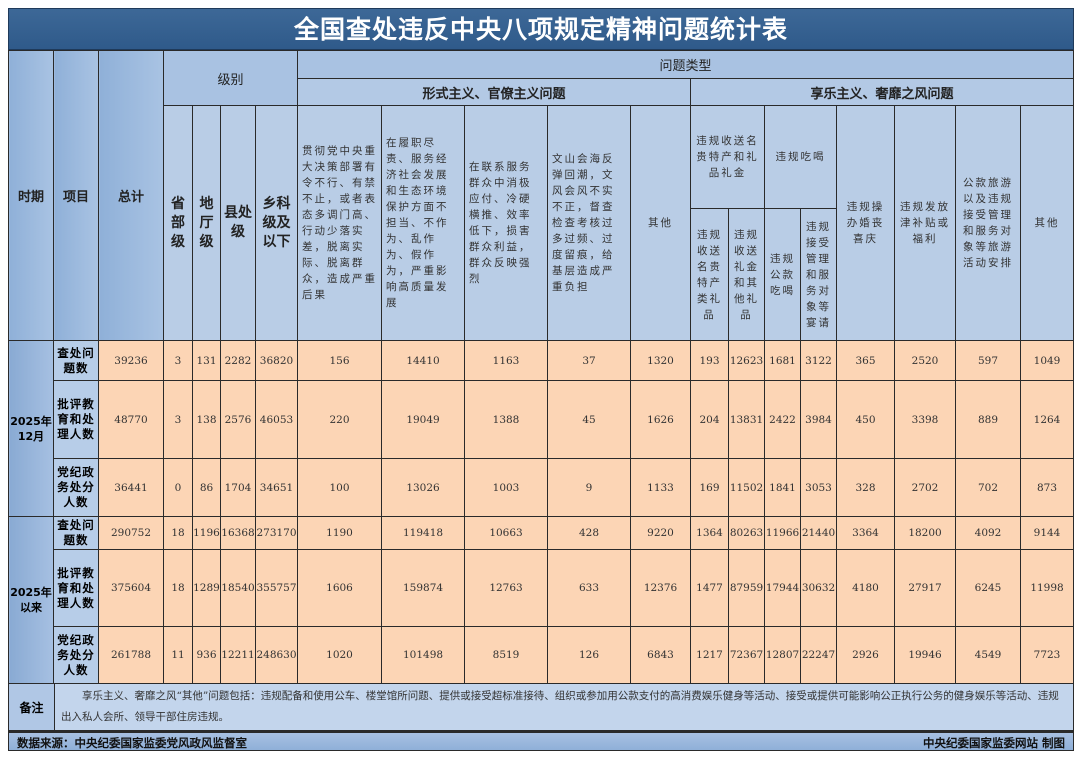  Describe the element at coordinates (178, 223) in the screenshot. I see `level-provincial: 省部级` at that location.